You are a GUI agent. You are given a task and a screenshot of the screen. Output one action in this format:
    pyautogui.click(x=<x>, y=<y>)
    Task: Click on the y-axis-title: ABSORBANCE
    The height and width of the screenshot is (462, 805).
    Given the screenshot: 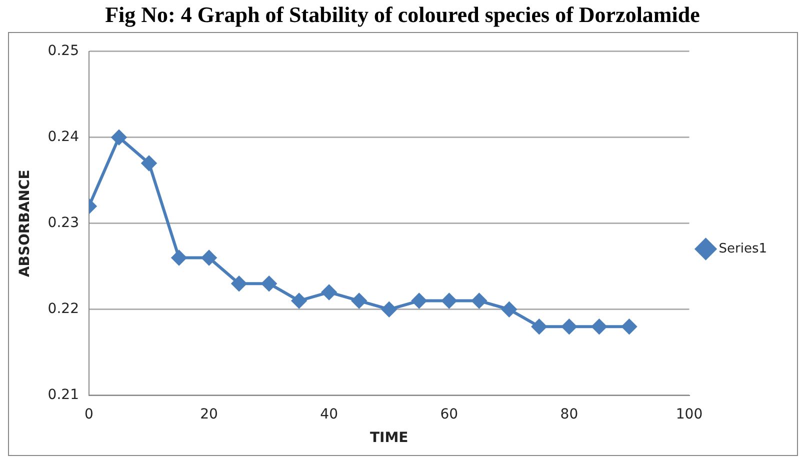 What is the action you would take?
    pyautogui.click(x=25, y=224)
    